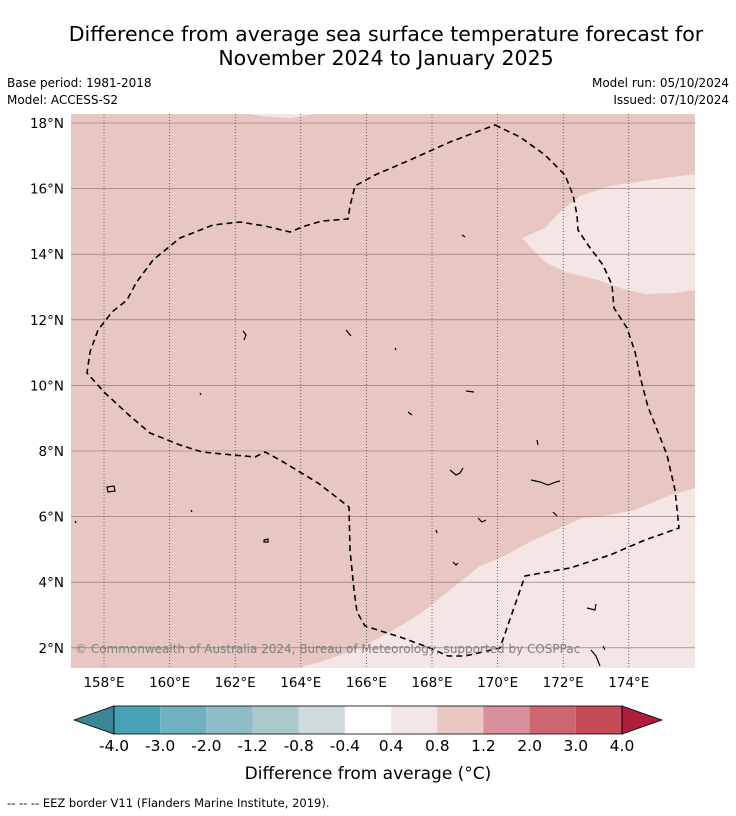  What do you see at coordinates (497, 683) in the screenshot?
I see `lon-label: 170°E` at bounding box center [497, 683].